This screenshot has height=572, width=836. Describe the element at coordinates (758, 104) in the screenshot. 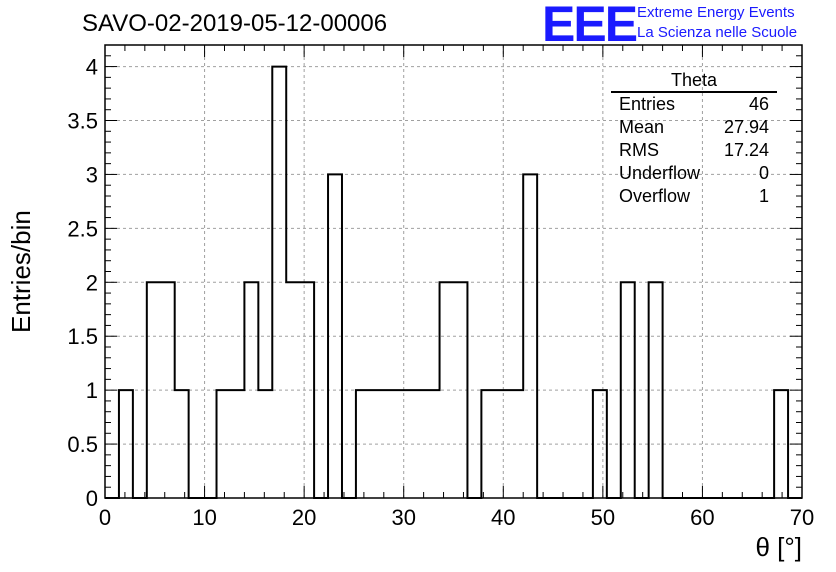

I see `stats-value: 46` at that location.